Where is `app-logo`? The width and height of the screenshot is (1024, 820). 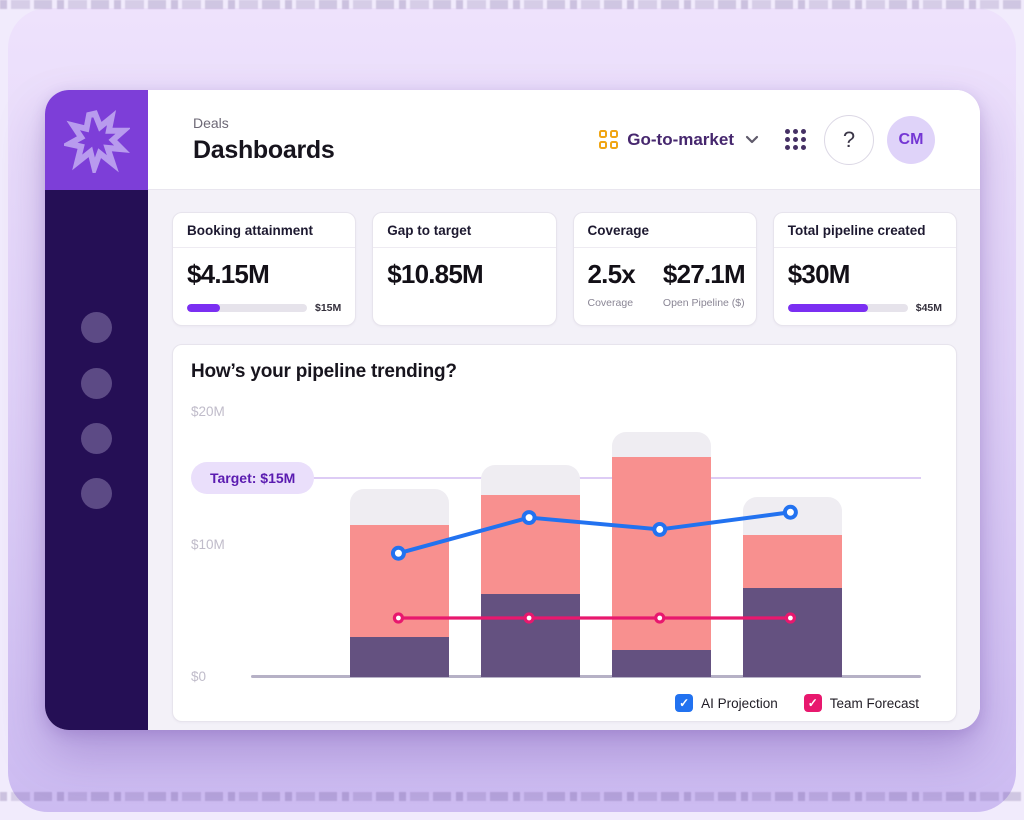 app-logo is located at coordinates (96, 140).